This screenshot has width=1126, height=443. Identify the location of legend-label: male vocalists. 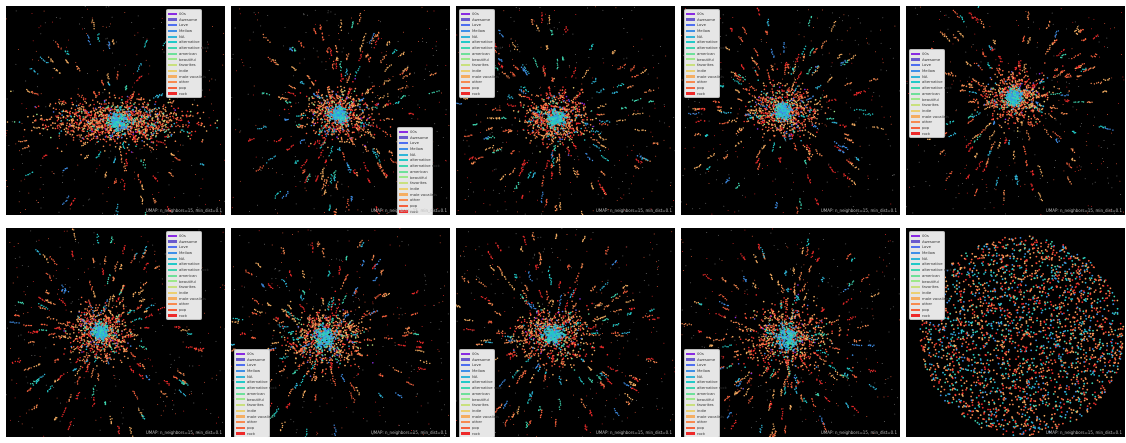
(192, 77).